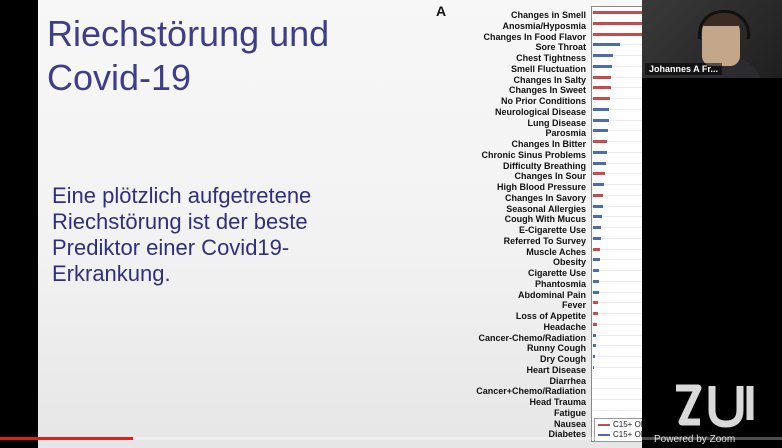 Image resolution: width=782 pixels, height=448 pixels. I want to click on legend-label-blue: C15+ OR<1, so click(627, 434).